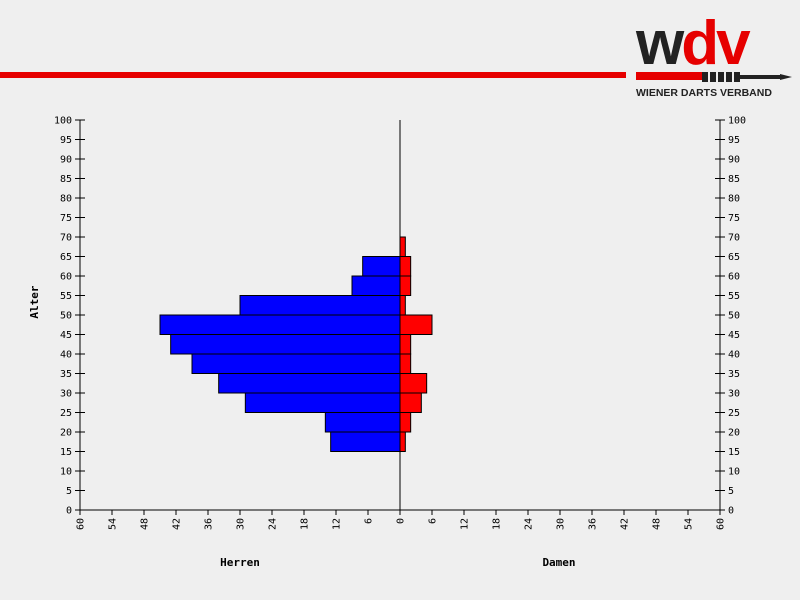 The width and height of the screenshot is (800, 600). I want to click on logo-dv: dv, so click(716, 43).